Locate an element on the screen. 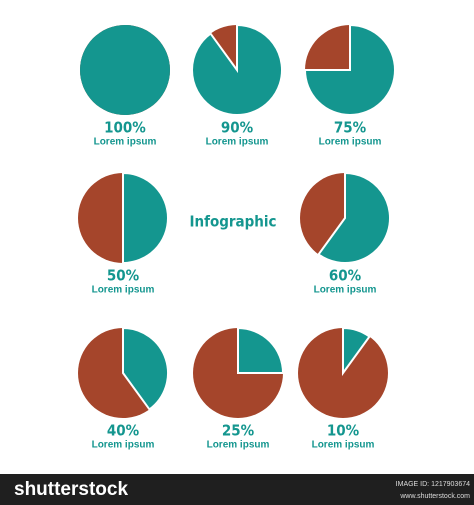 This screenshot has width=474, height=505. percent-label: 40% is located at coordinates (123, 431).